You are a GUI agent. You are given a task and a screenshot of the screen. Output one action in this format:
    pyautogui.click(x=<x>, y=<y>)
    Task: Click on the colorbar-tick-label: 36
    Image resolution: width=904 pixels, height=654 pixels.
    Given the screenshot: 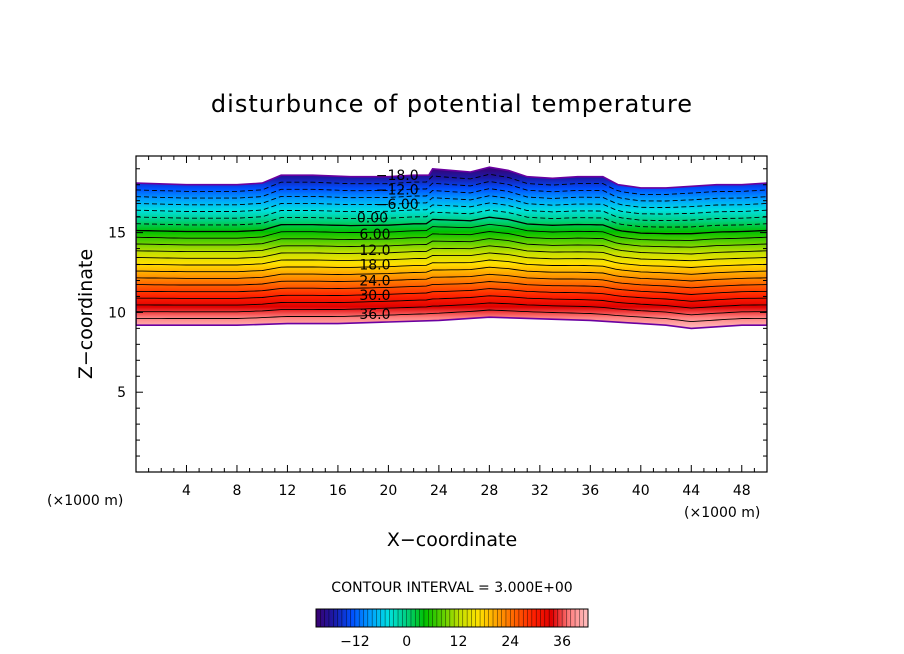 What is the action you would take?
    pyautogui.click(x=562, y=642)
    